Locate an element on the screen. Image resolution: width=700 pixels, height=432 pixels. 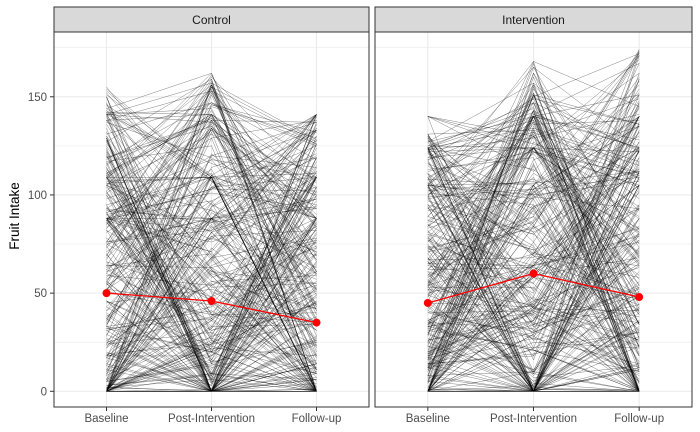
facet-strip-label: Intervention is located at coordinates (533, 20).